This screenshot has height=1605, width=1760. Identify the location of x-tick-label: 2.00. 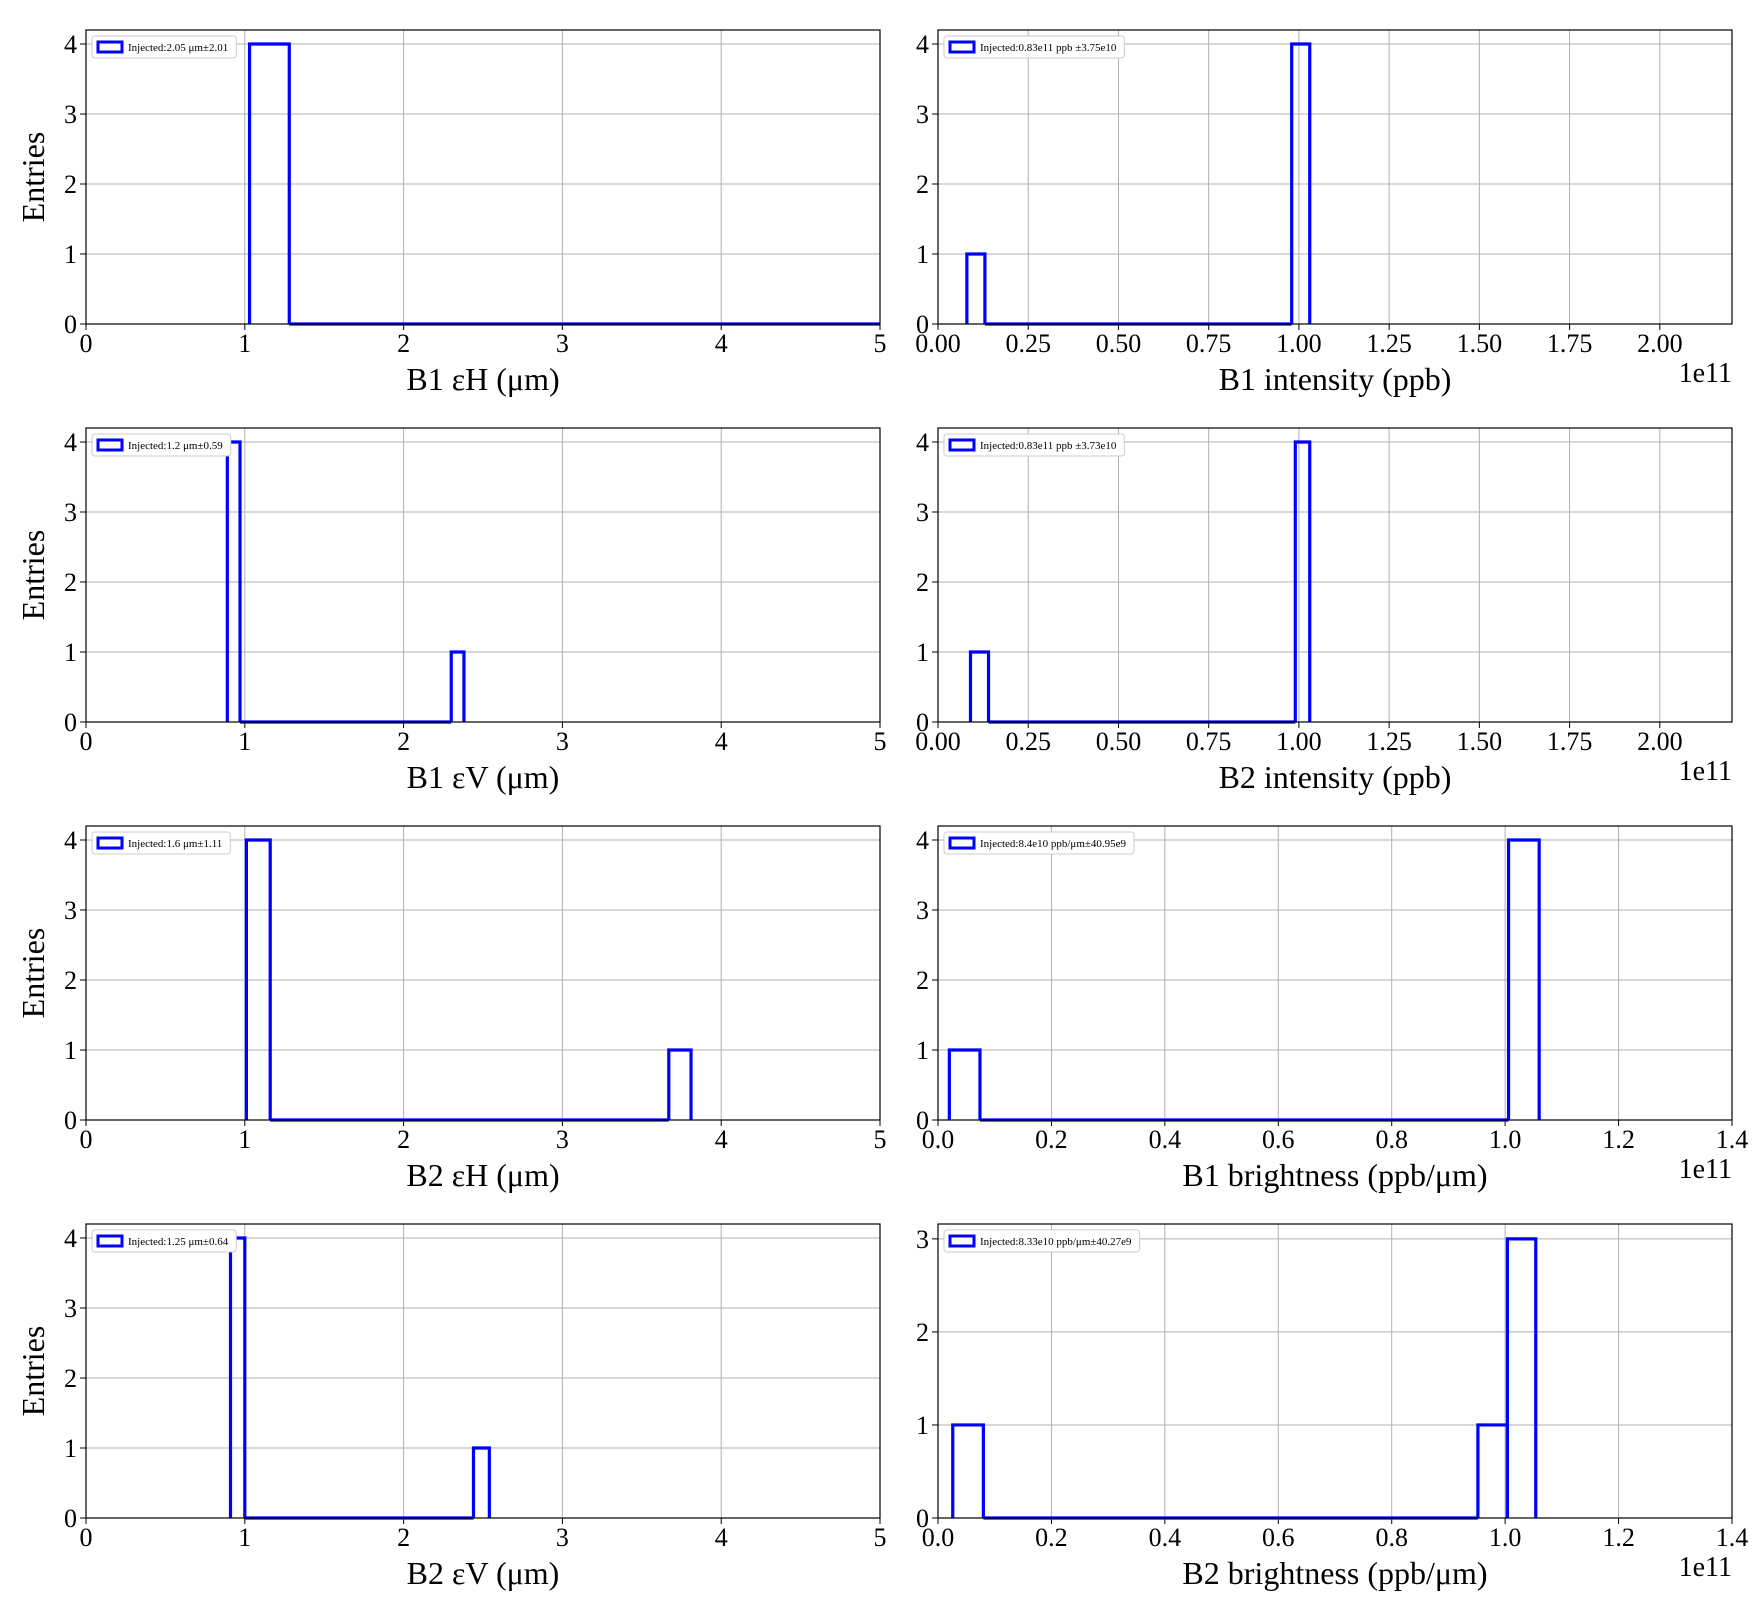
(1660, 741).